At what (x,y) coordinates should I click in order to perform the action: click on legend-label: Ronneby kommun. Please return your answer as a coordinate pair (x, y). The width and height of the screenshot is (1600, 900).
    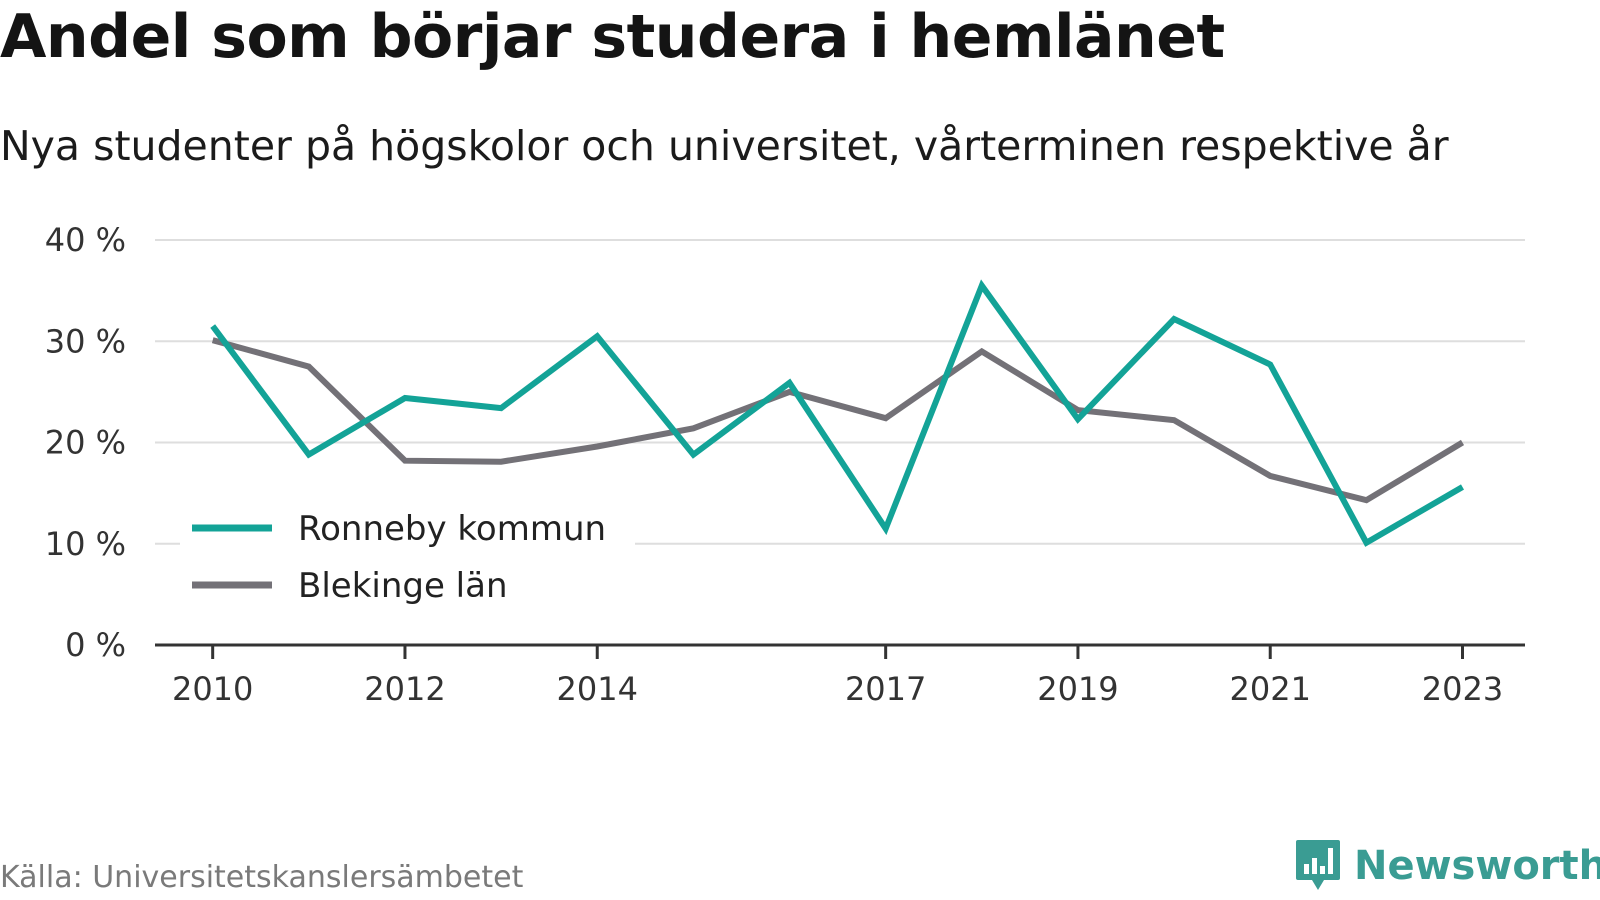
    Looking at the image, I should click on (452, 529).